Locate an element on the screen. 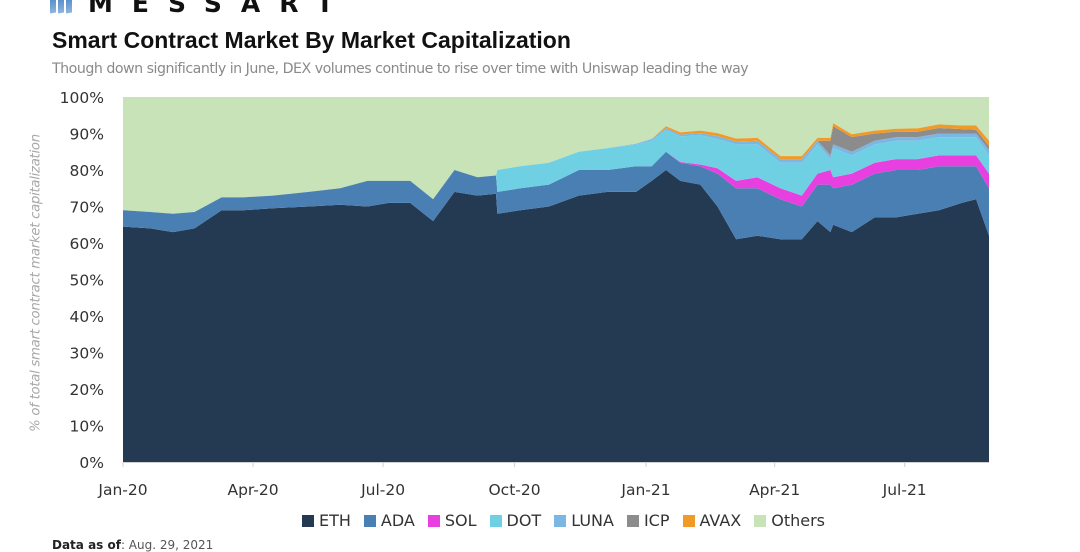  y-tick-label: 0% is located at coordinates (91, 463).